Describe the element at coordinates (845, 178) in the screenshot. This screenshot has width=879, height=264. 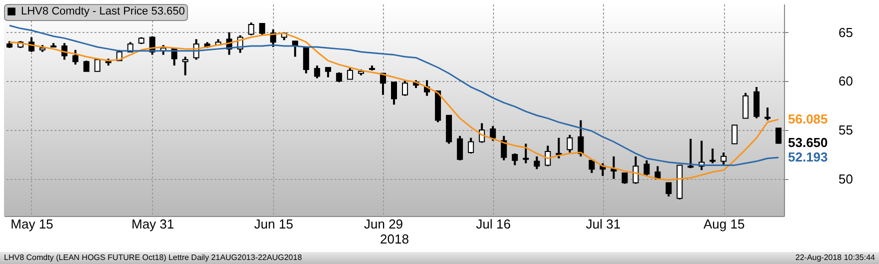
I see `y-tick-label: 50` at that location.